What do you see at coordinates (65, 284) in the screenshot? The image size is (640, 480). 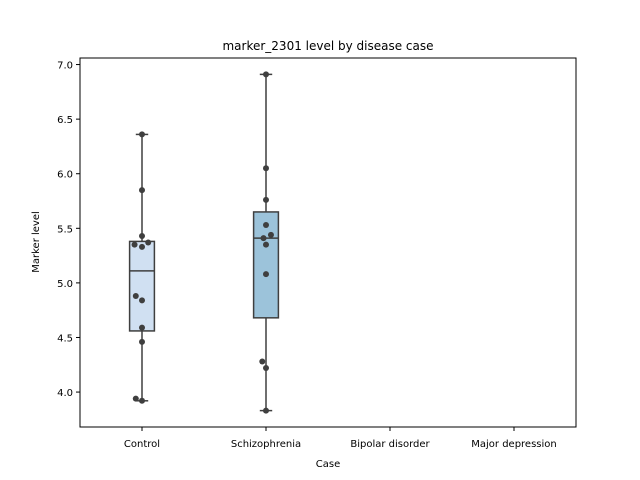 I see `y-tick-label: 5.0` at bounding box center [65, 284].